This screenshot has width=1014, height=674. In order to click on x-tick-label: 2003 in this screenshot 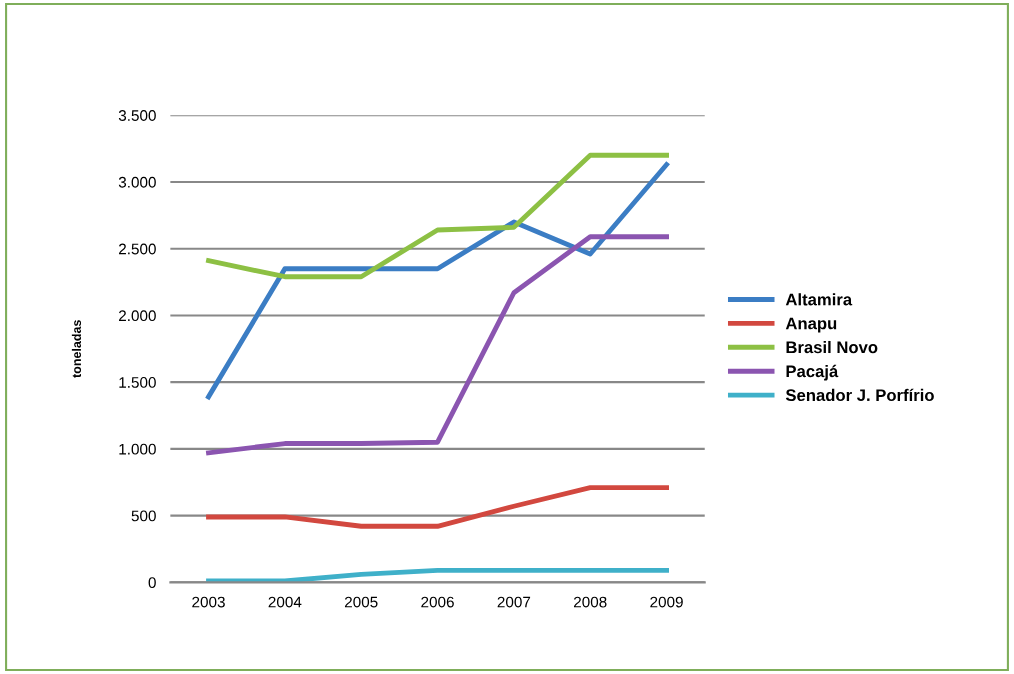, I will do `click(208, 602)`.